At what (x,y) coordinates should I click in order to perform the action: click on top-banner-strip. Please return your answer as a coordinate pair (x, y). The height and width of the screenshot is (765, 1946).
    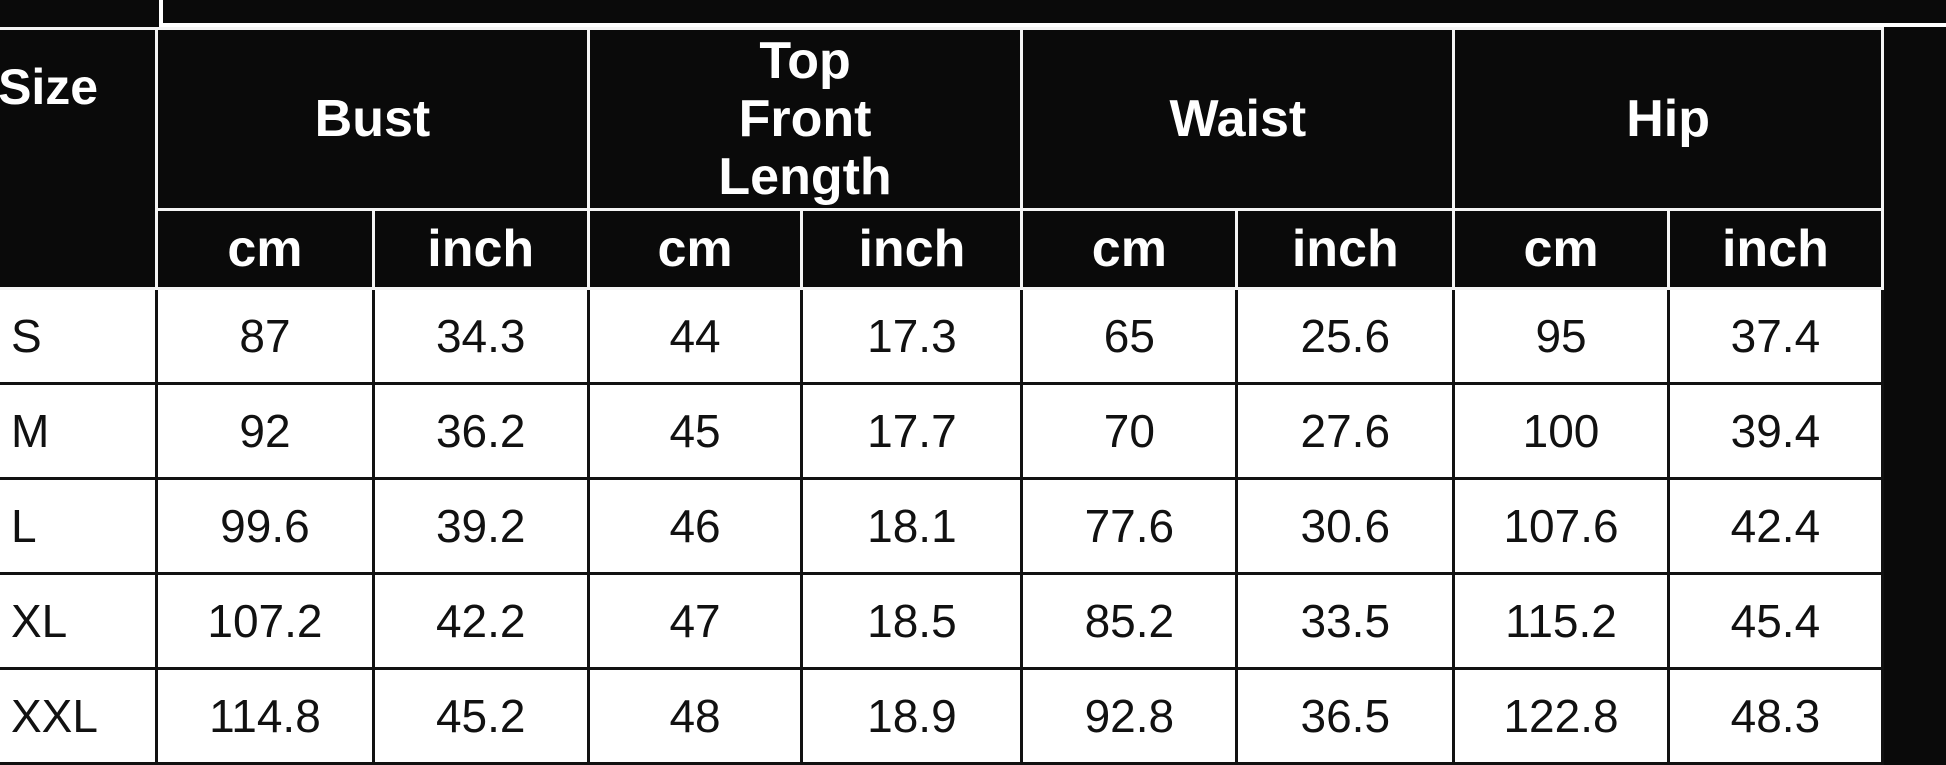
    Looking at the image, I should click on (1052, 13).